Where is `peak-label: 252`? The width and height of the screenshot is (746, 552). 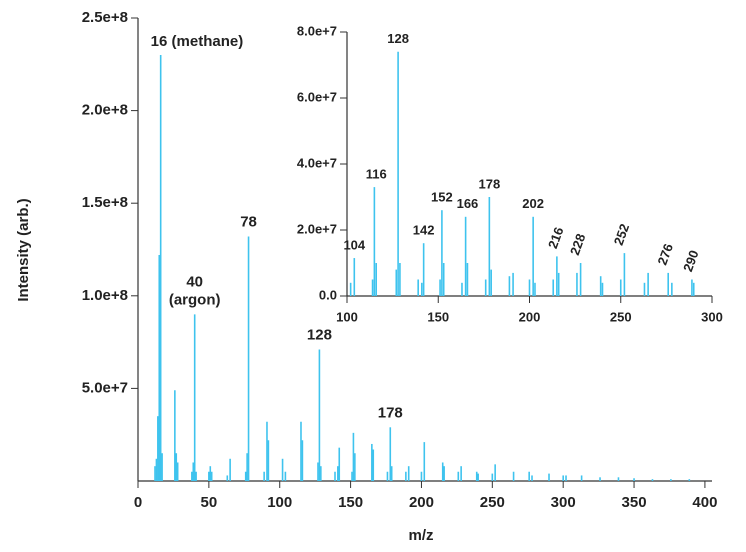 peak-label: 252 is located at coordinates (622, 235).